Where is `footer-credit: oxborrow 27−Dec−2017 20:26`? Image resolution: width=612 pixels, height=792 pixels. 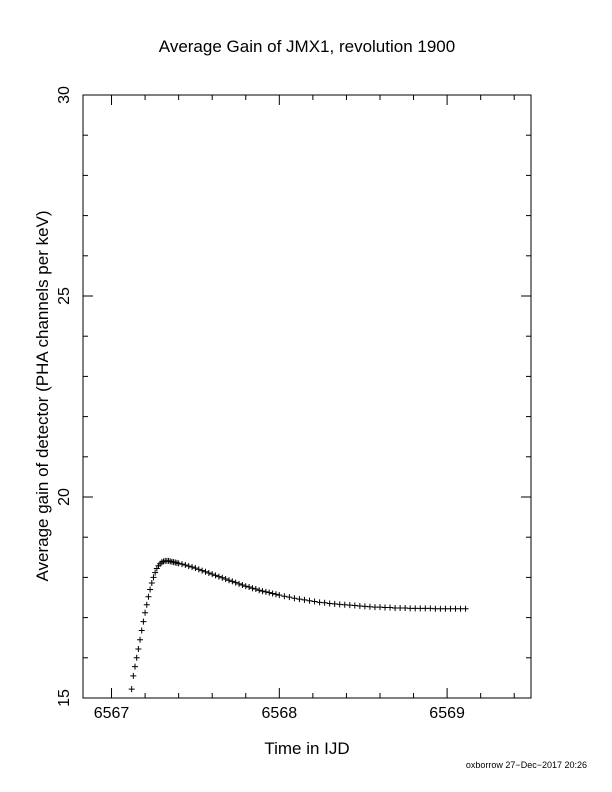 footer-credit: oxborrow 27−Dec−2017 20:26 is located at coordinates (526, 765).